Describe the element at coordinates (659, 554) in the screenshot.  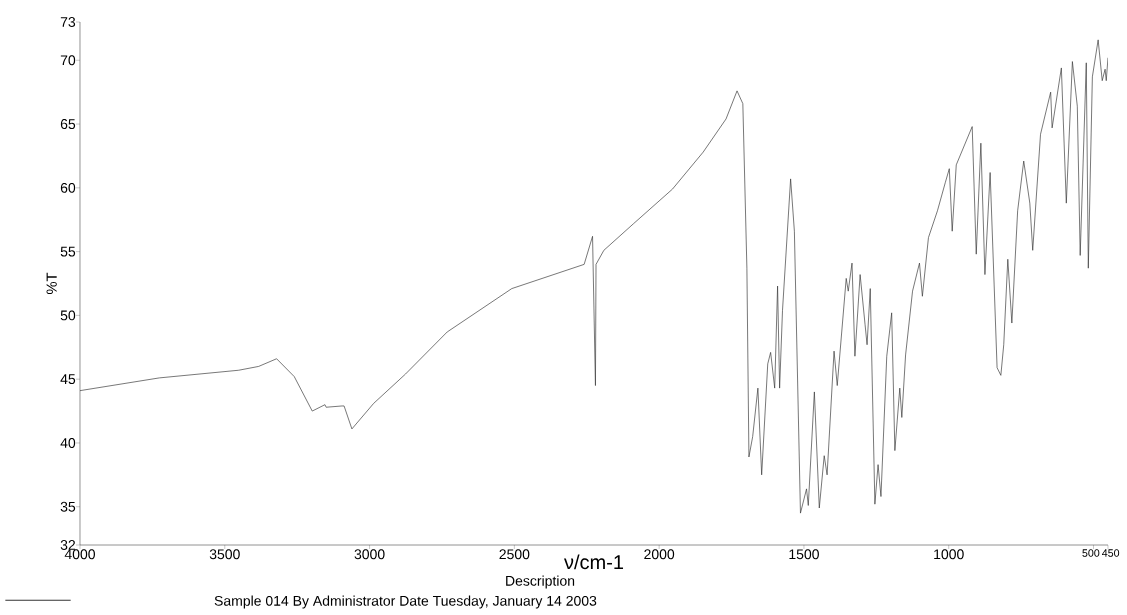
I see `x-tick-label: 2000` at that location.